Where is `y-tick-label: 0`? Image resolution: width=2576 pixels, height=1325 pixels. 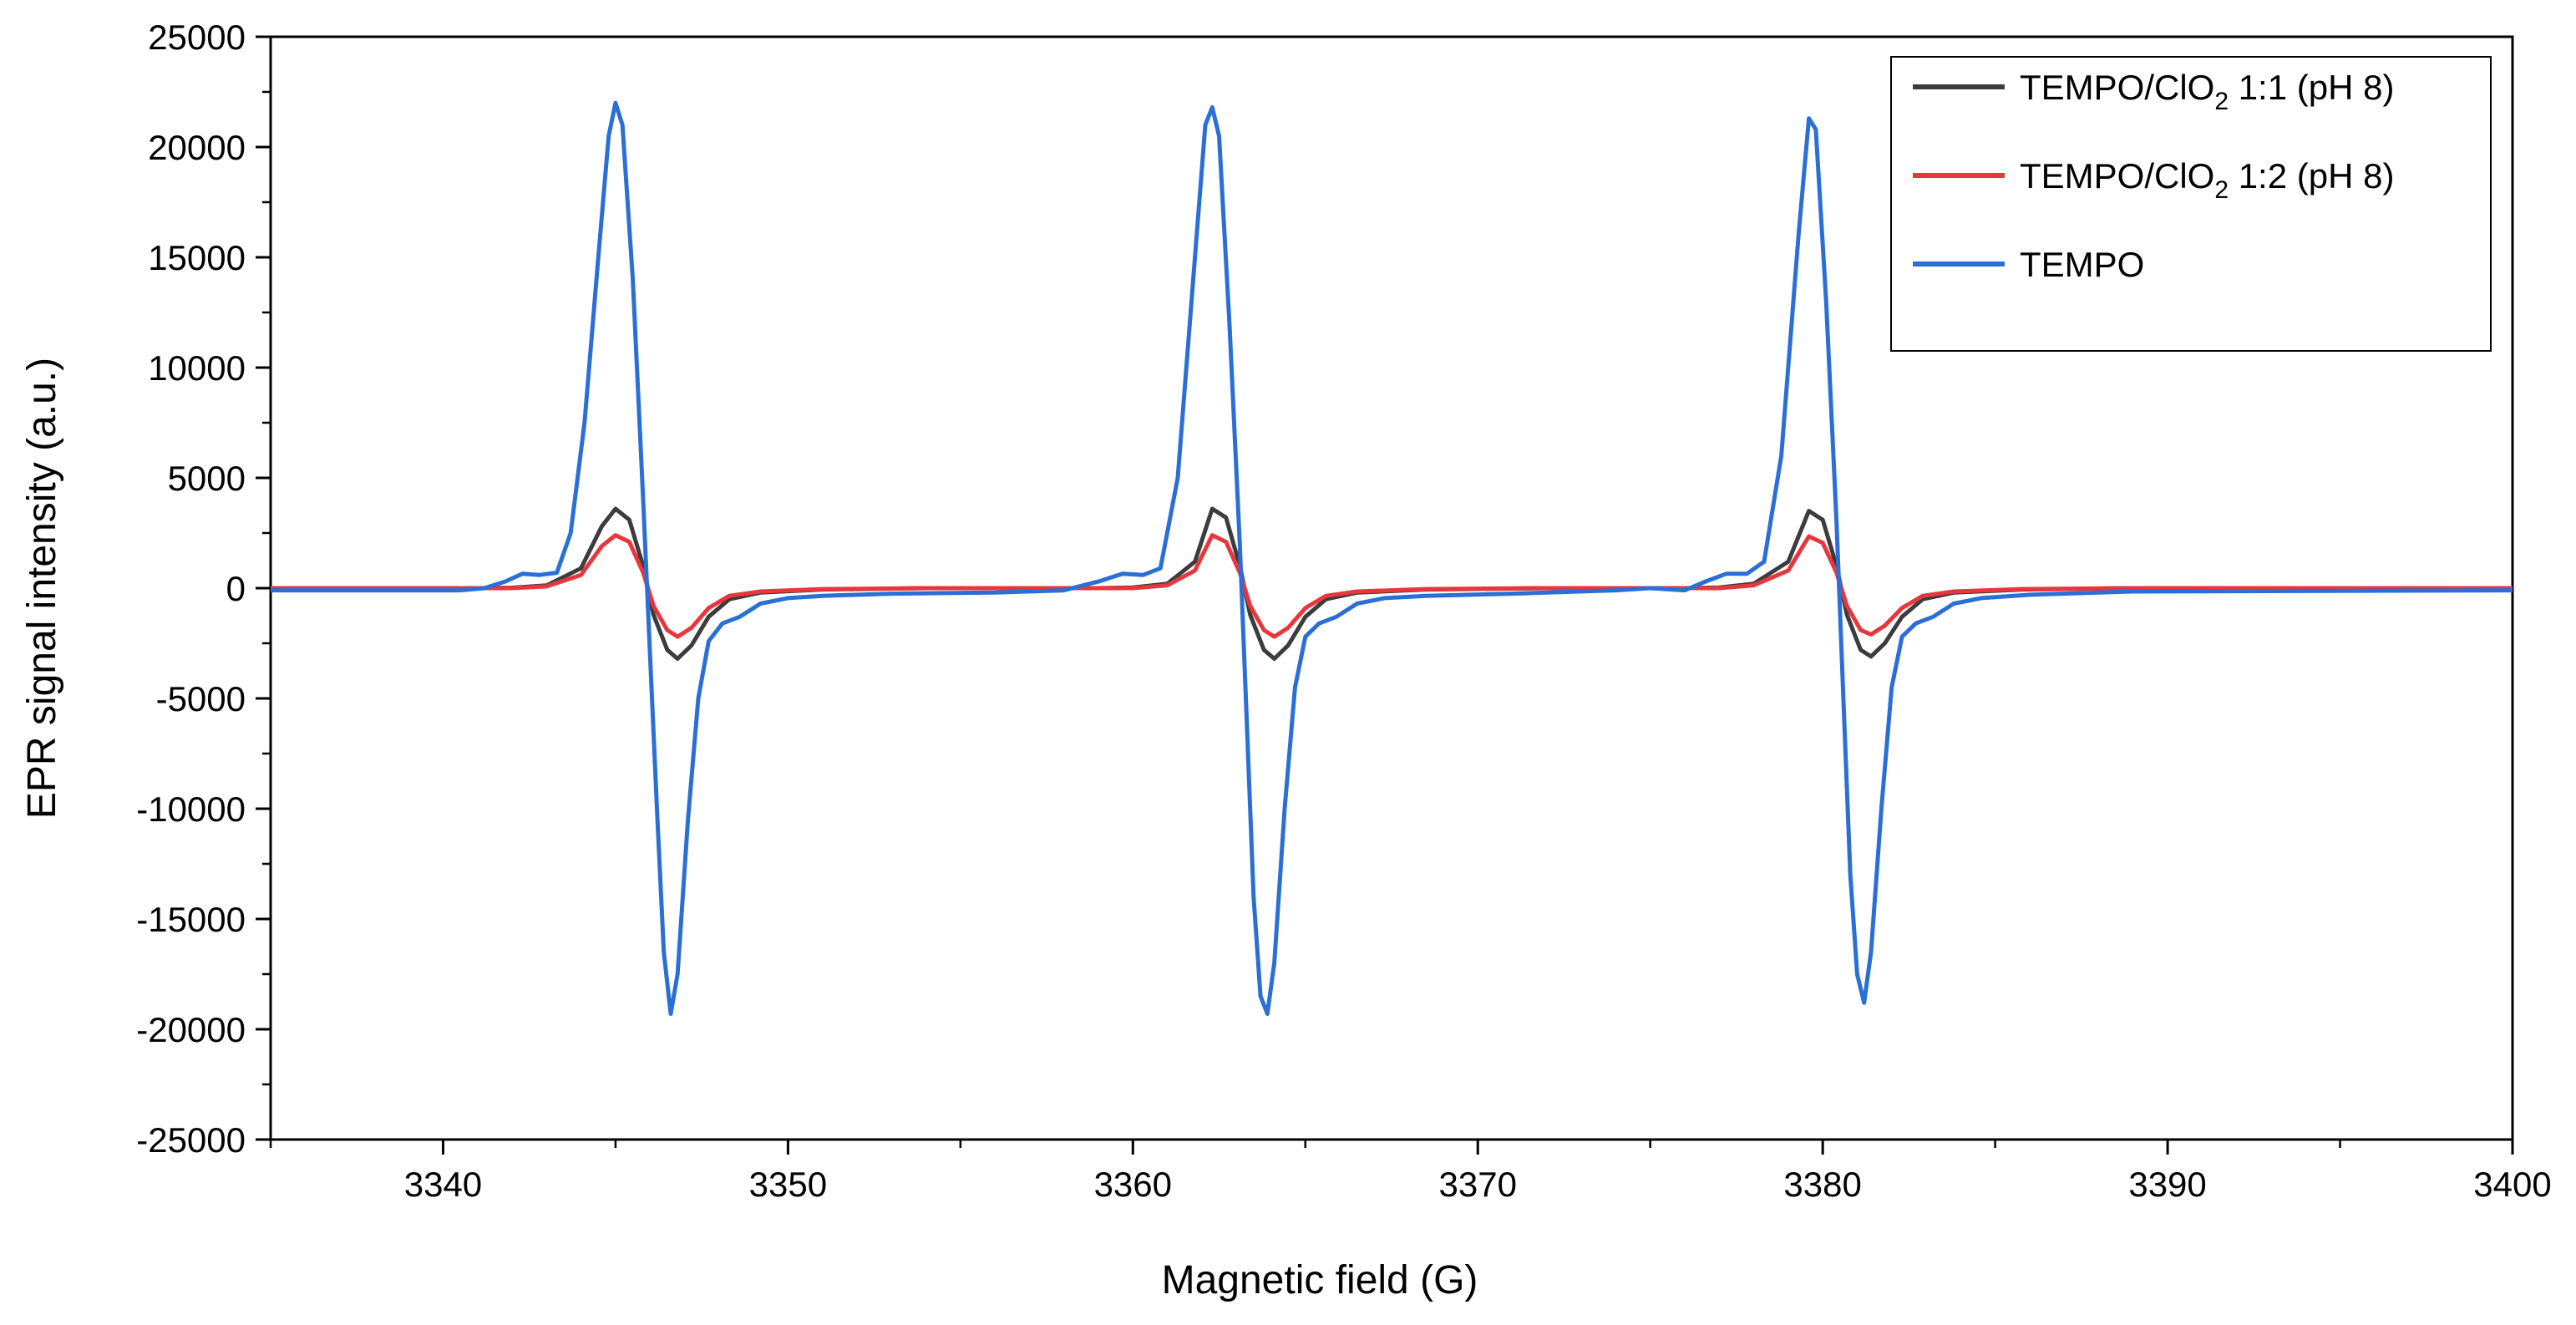
y-tick-label: 0 is located at coordinates (236, 588).